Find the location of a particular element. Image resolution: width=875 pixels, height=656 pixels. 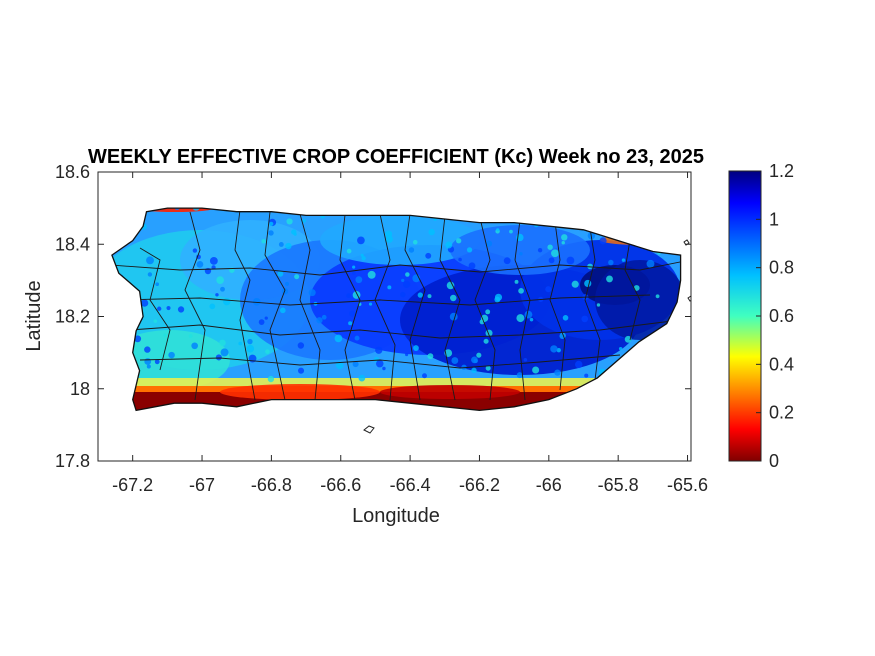

y-tick-label: 17.8 is located at coordinates (72, 461).